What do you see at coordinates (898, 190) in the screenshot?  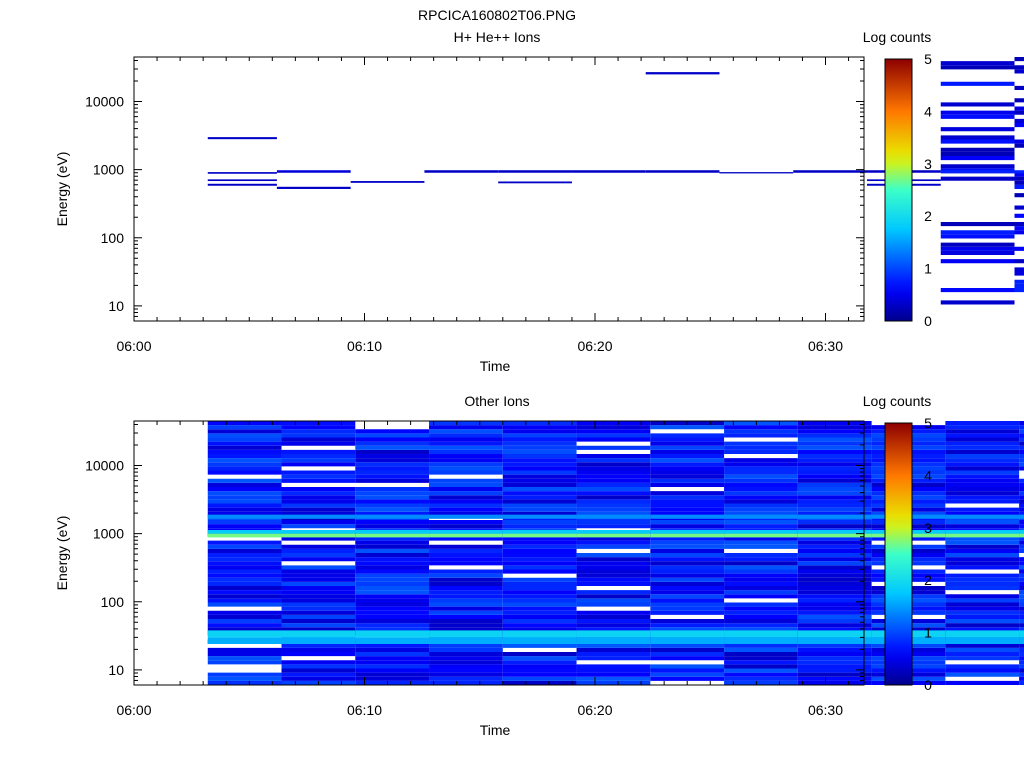 I see `colorbar-gradient` at bounding box center [898, 190].